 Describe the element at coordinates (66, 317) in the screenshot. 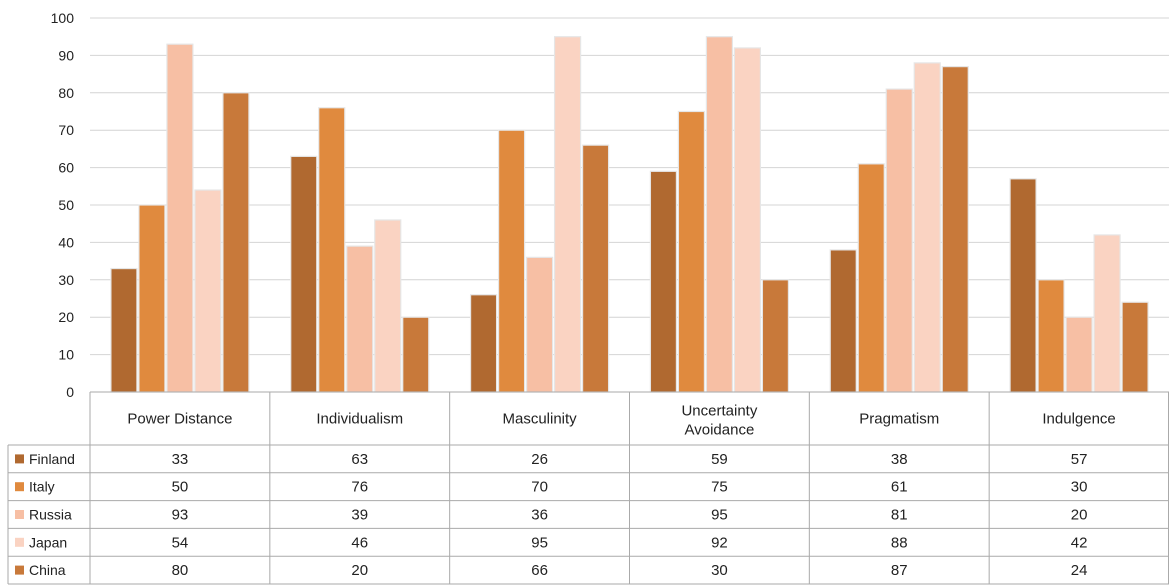

I see `y-tick-label: 20` at that location.